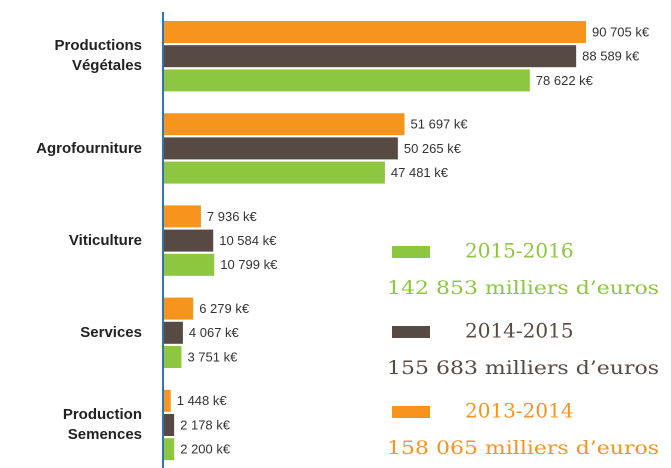  I want to click on value-label: 51 697 k€, so click(440, 124).